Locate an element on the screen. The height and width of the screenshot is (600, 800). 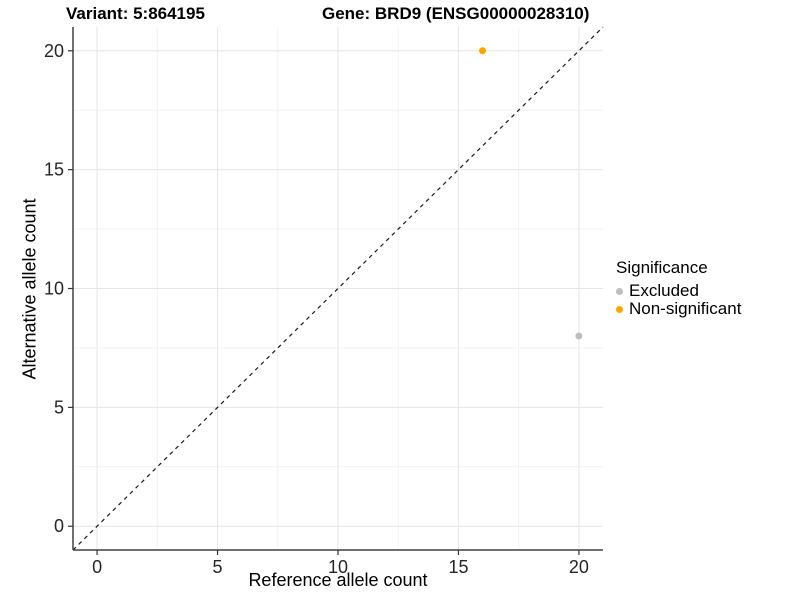
data-point-excluded is located at coordinates (579, 336).